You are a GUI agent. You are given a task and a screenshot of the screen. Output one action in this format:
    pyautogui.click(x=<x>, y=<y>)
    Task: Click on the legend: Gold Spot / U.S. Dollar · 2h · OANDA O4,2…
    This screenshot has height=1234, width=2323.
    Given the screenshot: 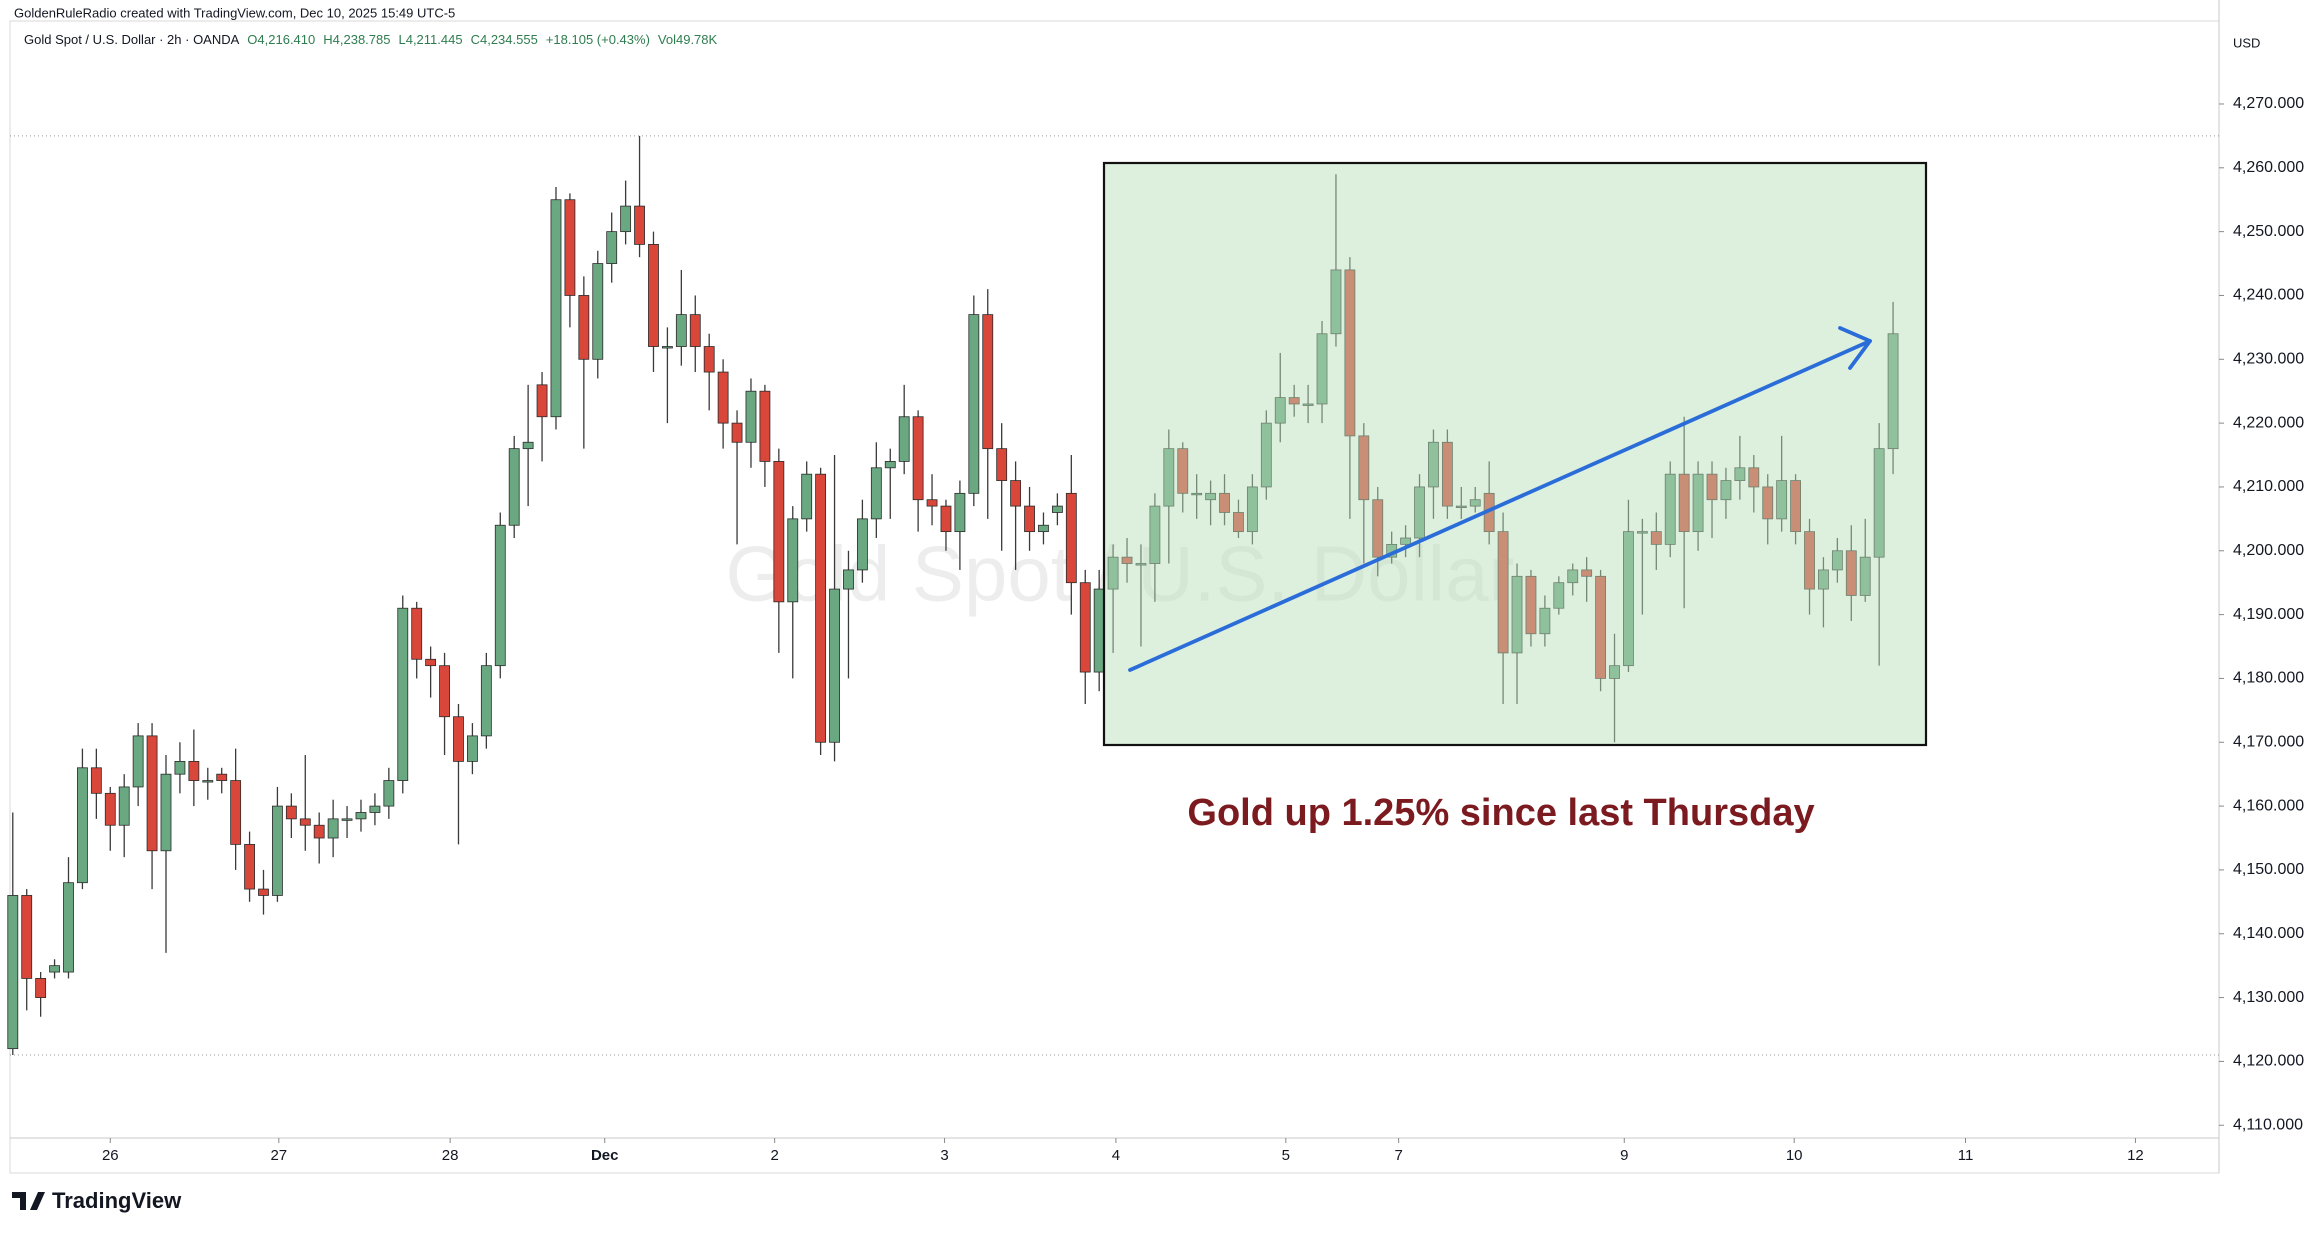 What is the action you would take?
    pyautogui.click(x=371, y=39)
    